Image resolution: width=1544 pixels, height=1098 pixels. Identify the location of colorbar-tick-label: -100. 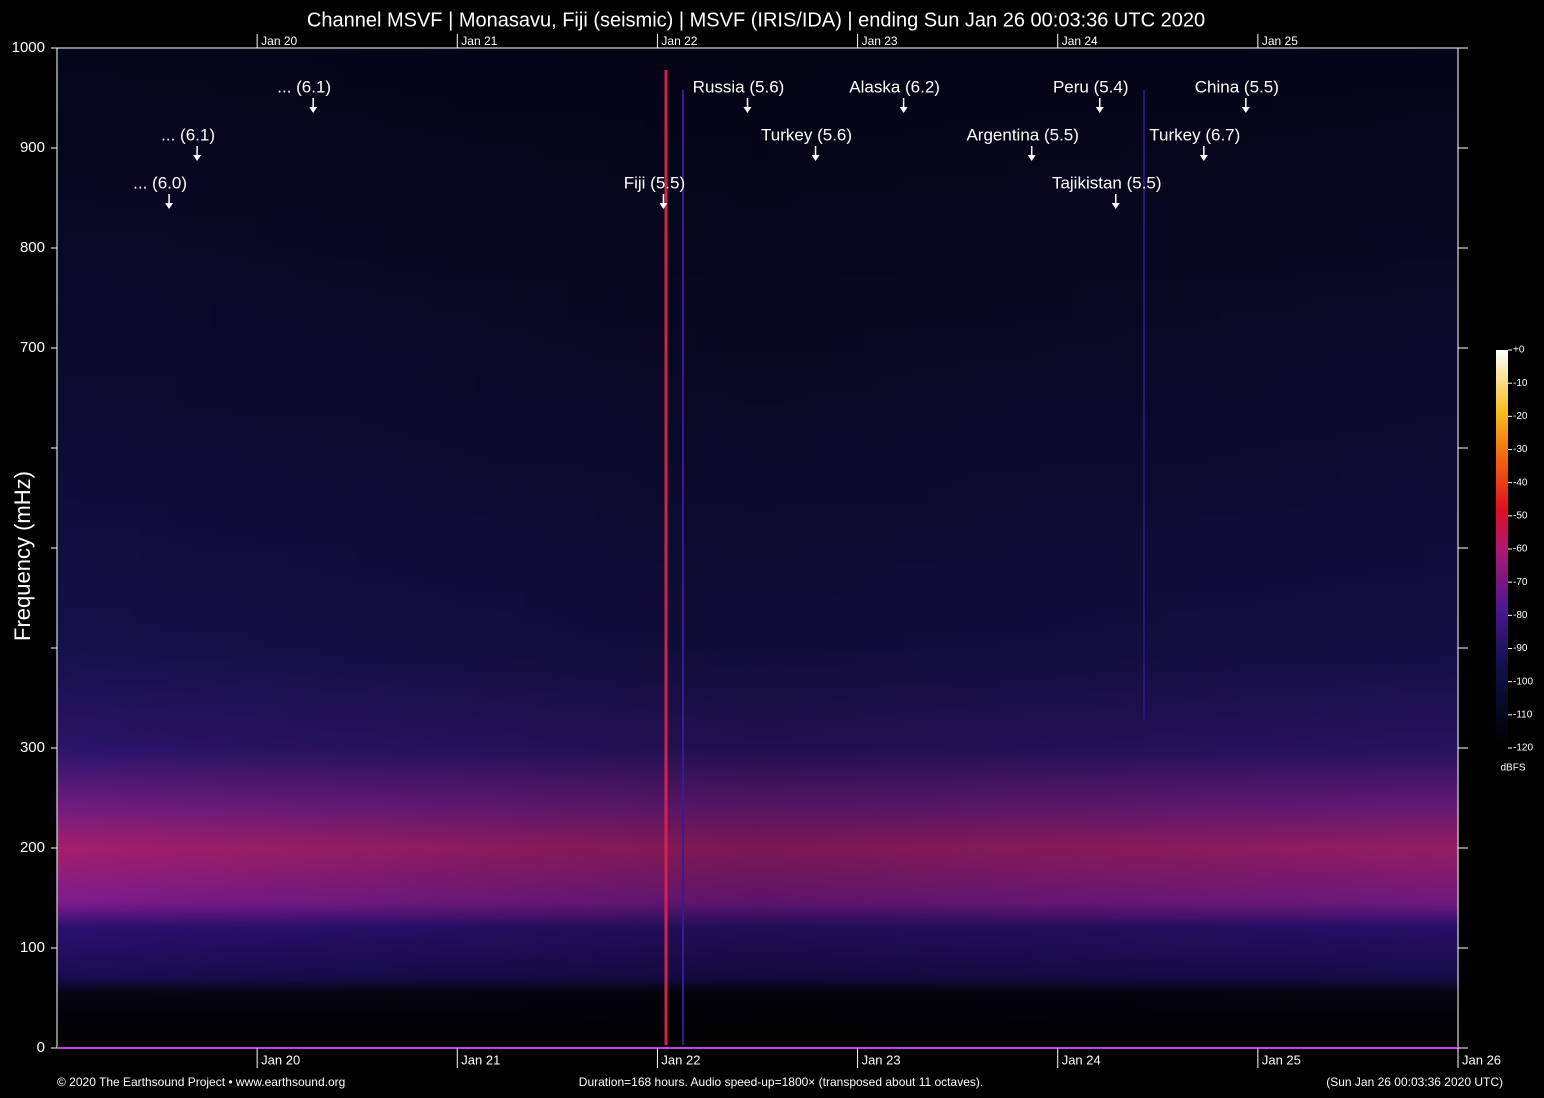
(1523, 681).